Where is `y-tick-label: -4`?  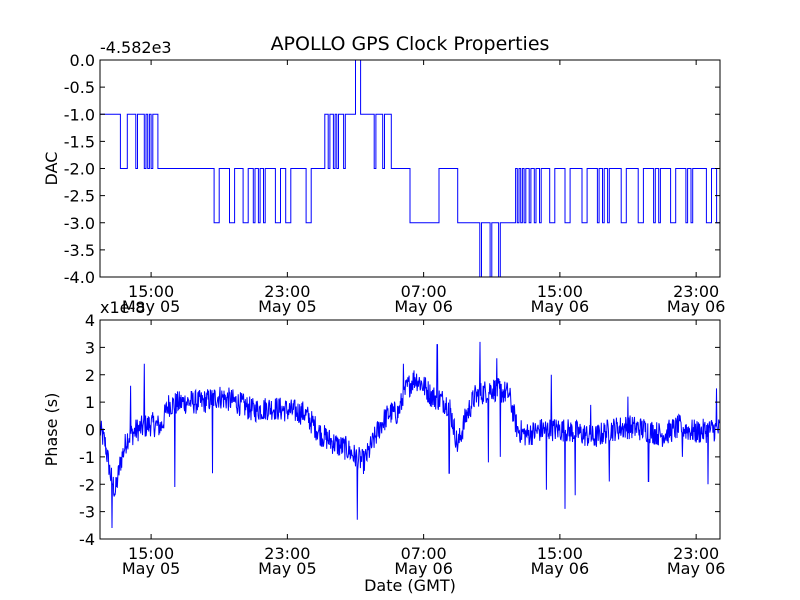 y-tick-label: -4 is located at coordinates (87, 539).